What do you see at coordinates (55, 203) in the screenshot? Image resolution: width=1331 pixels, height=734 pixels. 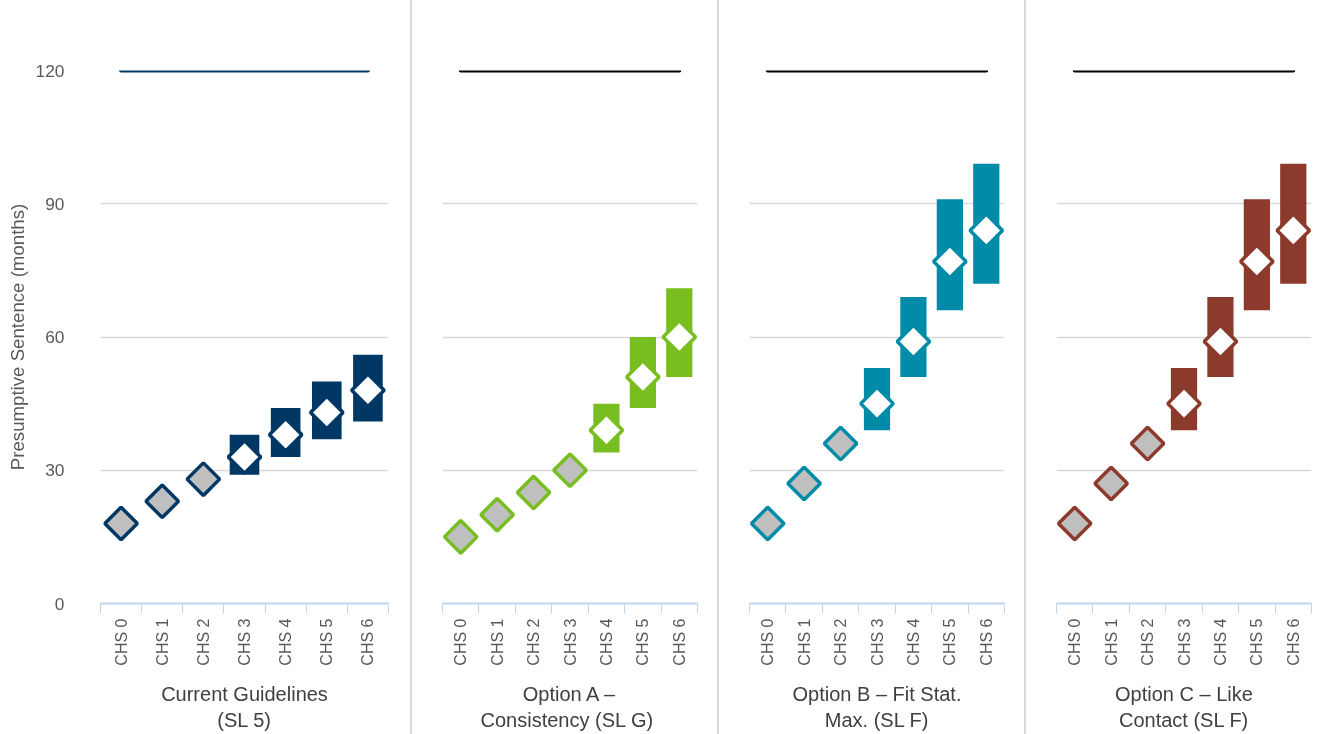 I see `y-tick-label: 90` at bounding box center [55, 203].